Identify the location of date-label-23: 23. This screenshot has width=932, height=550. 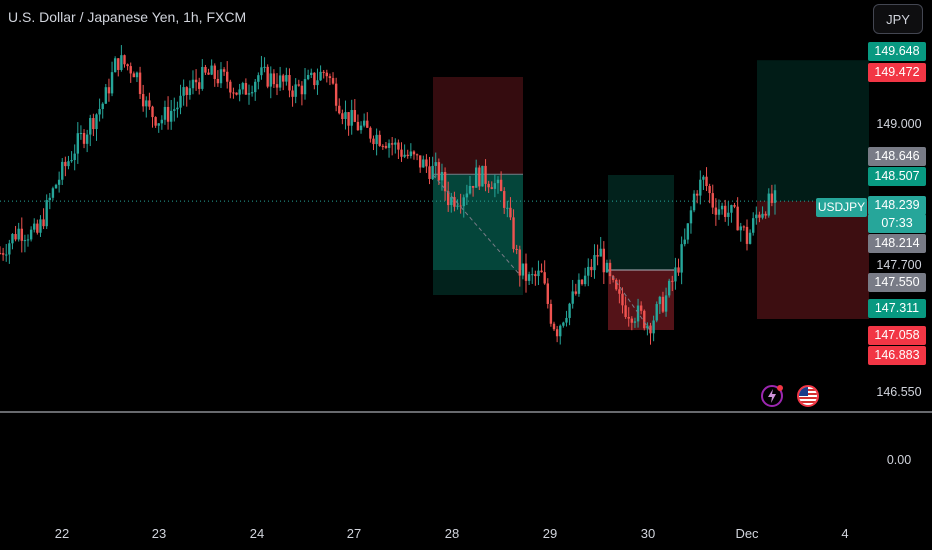
(159, 533).